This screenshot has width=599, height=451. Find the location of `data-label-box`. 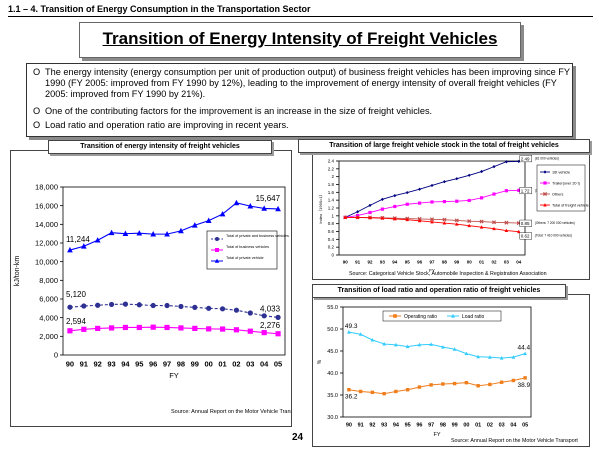

data-label-box is located at coordinates (526, 236).